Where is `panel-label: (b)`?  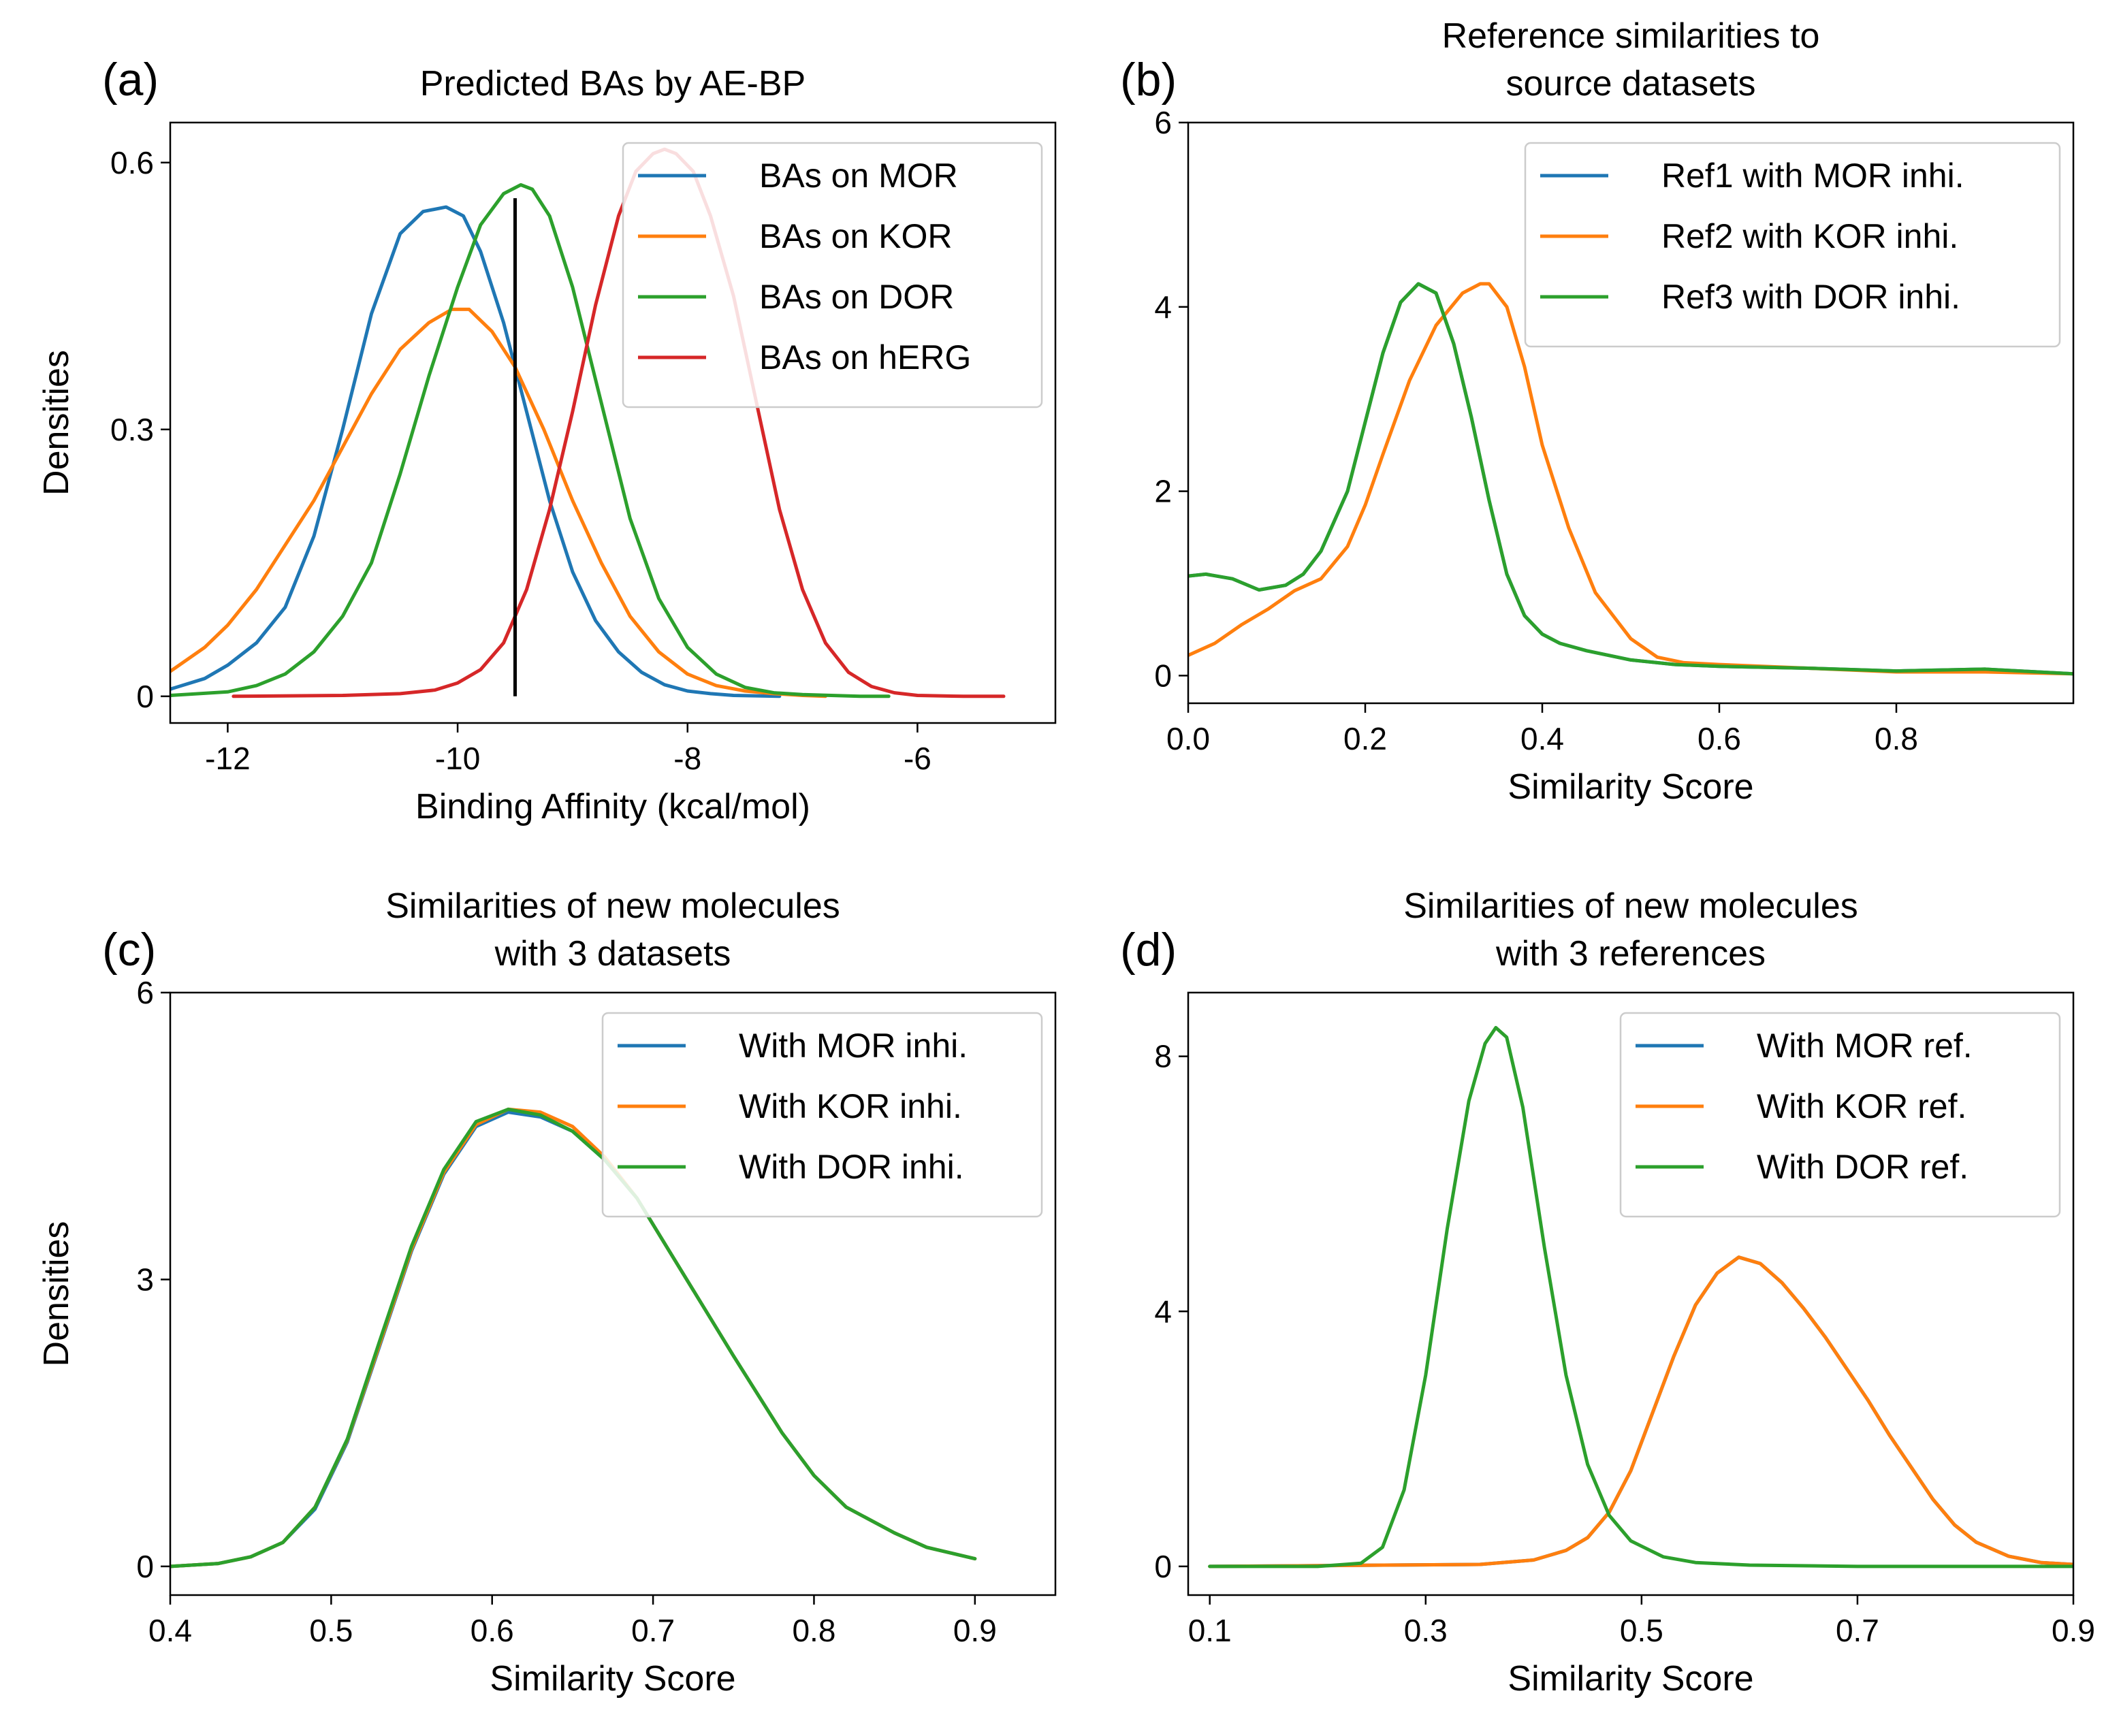 panel-label: (b) is located at coordinates (1148, 80).